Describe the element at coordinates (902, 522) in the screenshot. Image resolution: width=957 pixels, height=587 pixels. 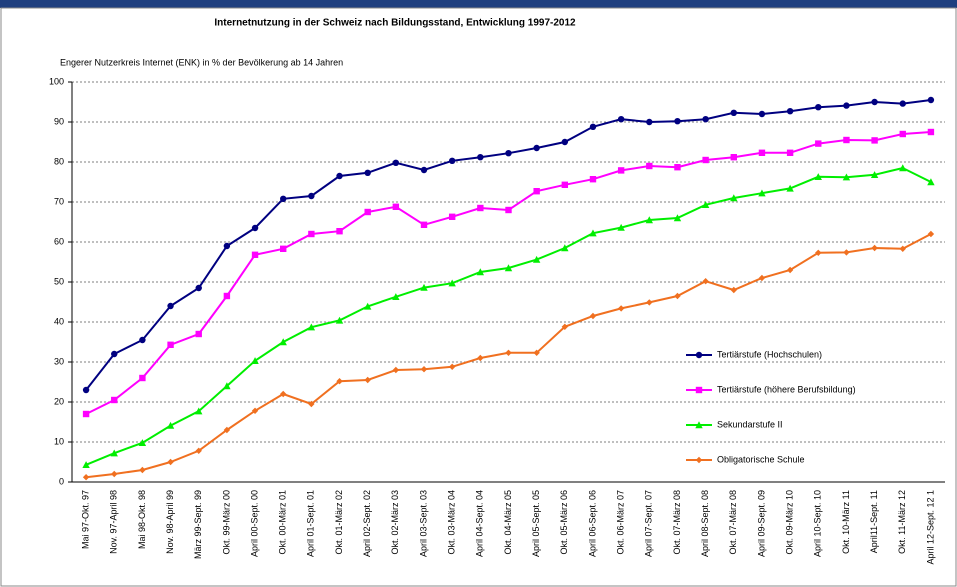
I see `x-tick-label: Okt. 11-März 12` at that location.